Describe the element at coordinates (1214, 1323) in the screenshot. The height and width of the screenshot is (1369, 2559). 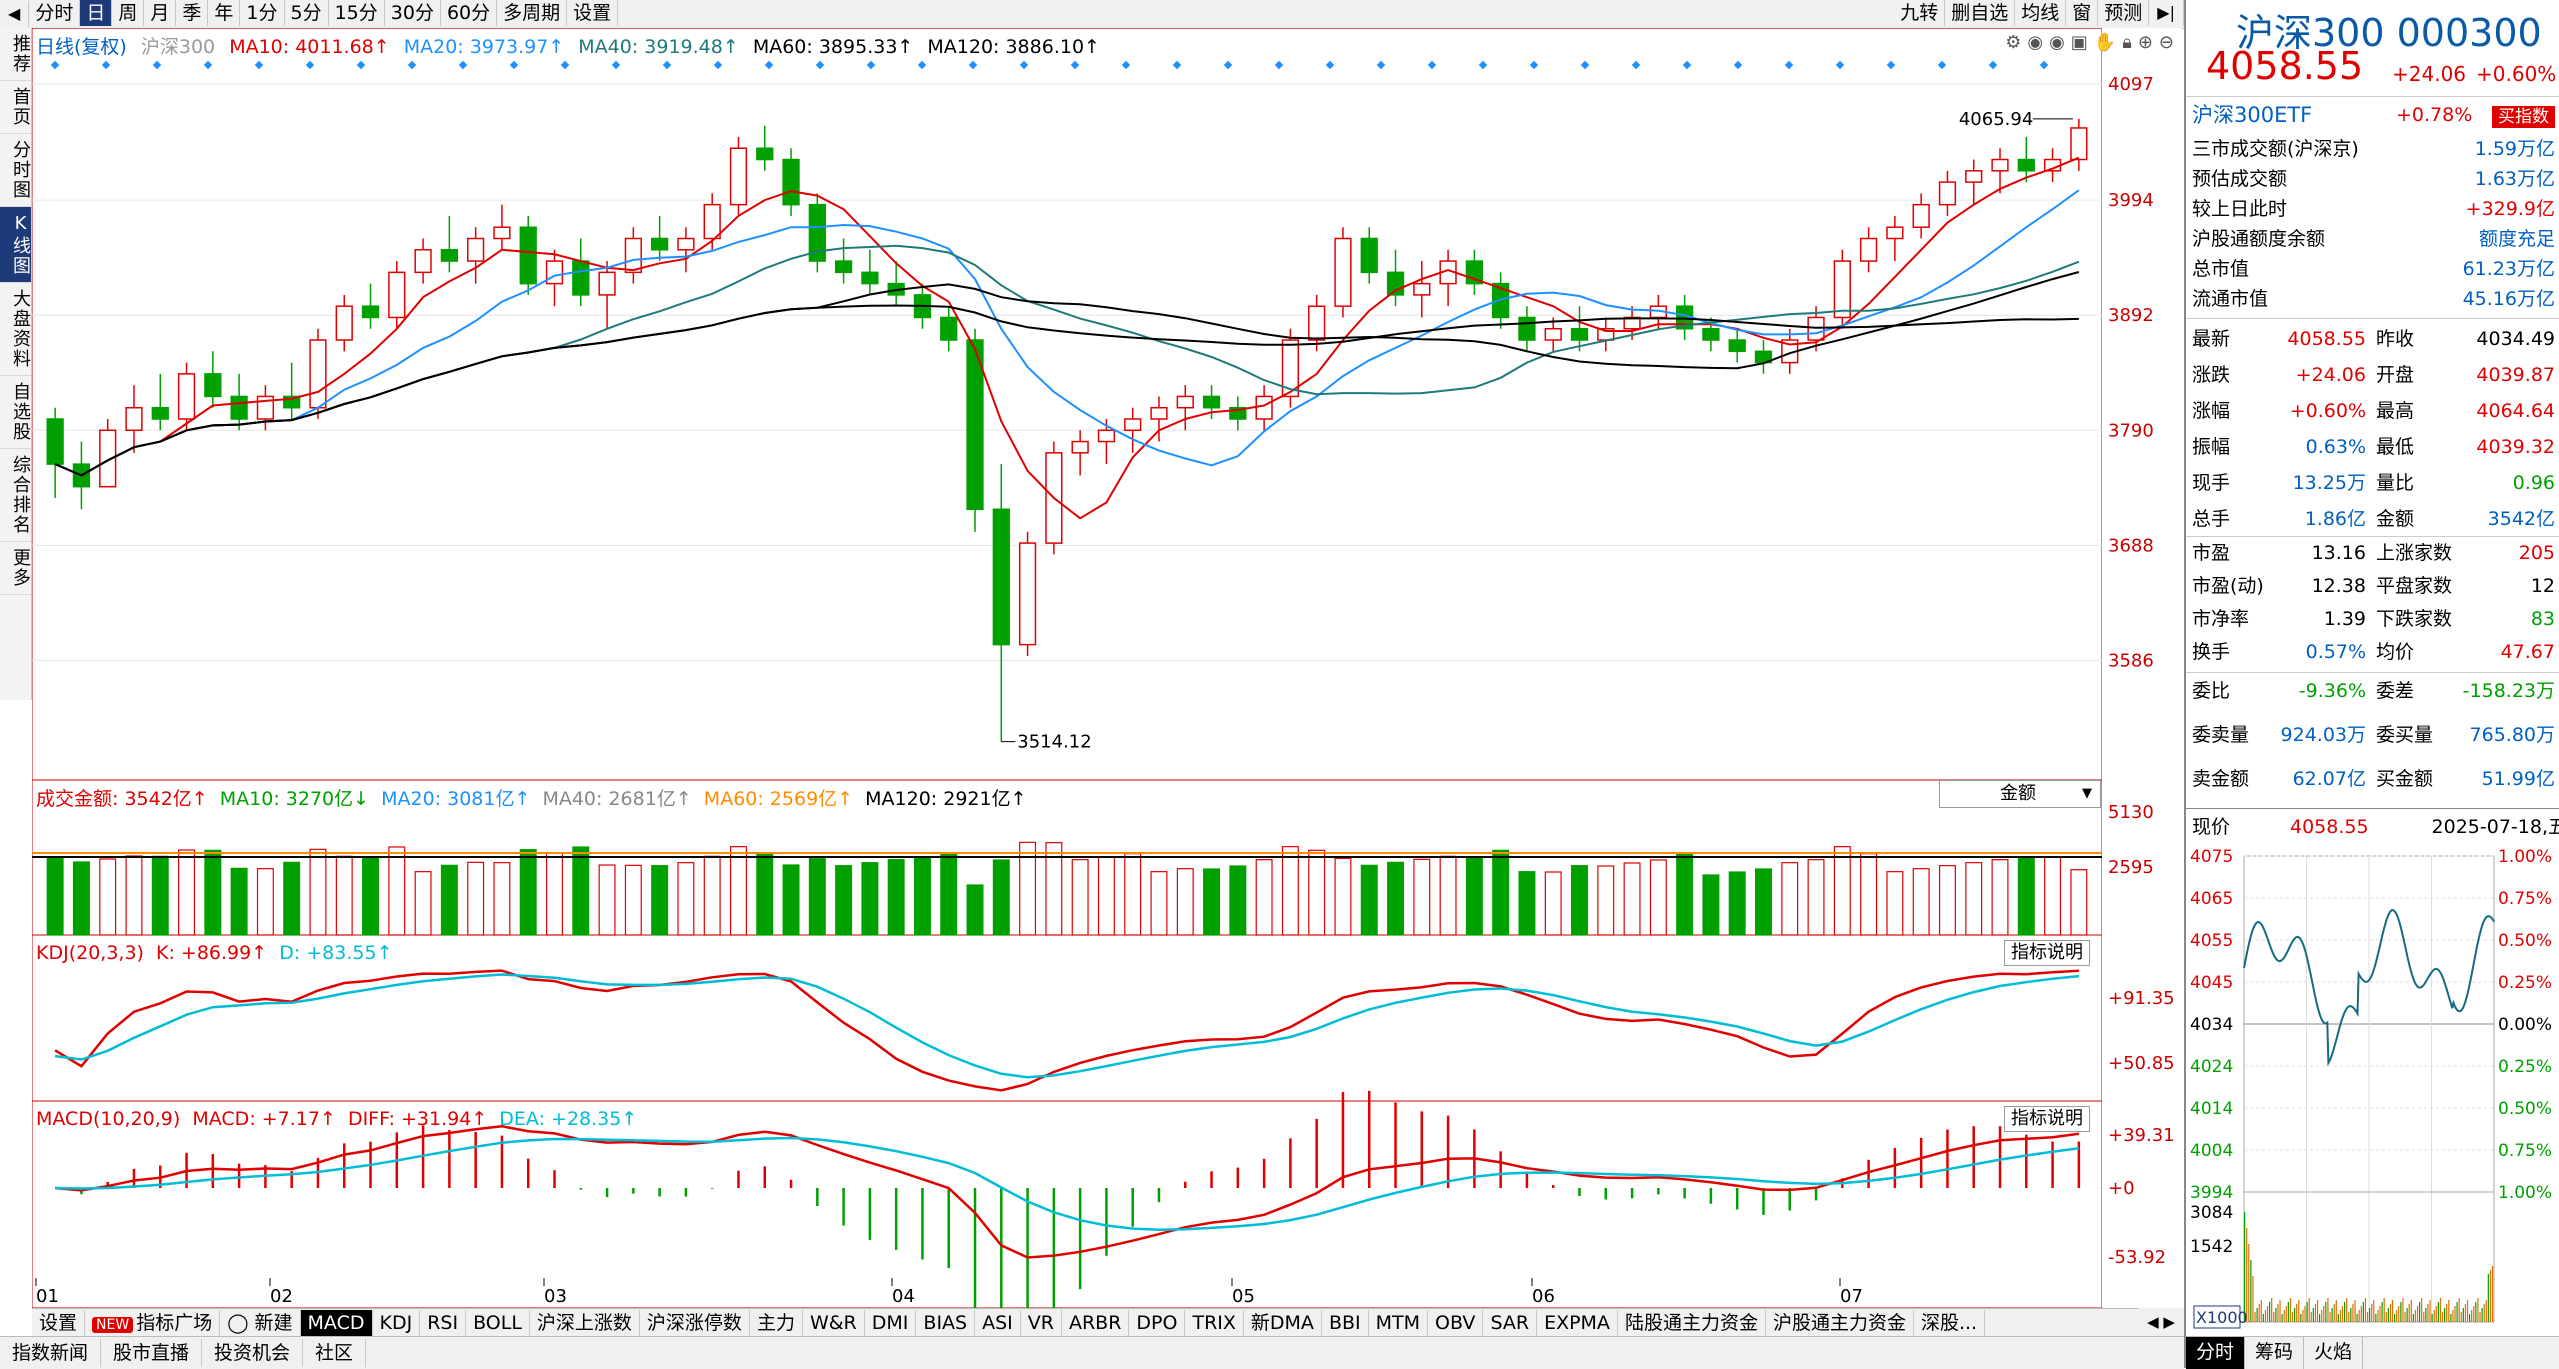
I see `indicator-tab: TRIX` at that location.